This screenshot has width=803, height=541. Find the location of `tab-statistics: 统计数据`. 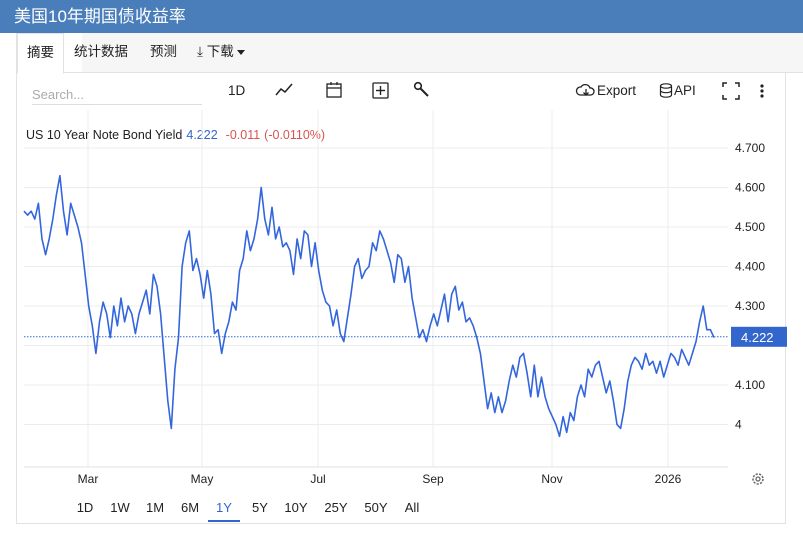

tab-statistics: 统计数据 is located at coordinates (101, 51).